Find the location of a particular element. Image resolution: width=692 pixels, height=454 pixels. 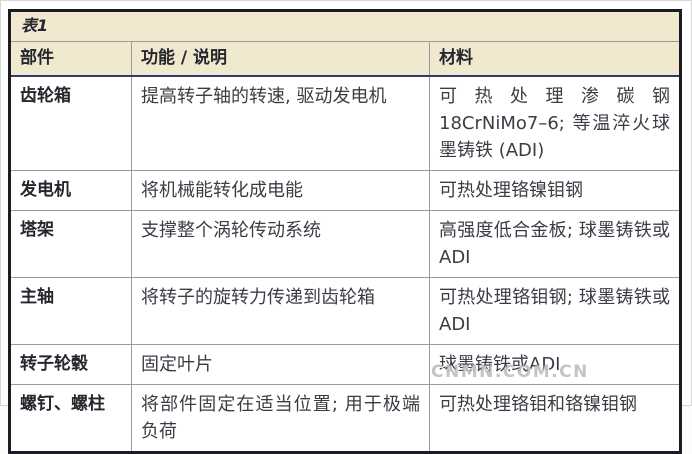

part-material: 可热处理铬镍钼钢 is located at coordinates (554, 190).